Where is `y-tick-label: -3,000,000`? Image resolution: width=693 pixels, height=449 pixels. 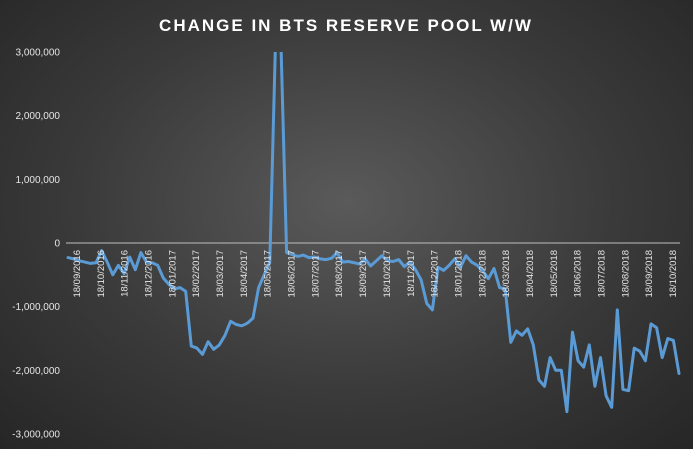
y-tick-label: -3,000,000 is located at coordinates (36, 435).